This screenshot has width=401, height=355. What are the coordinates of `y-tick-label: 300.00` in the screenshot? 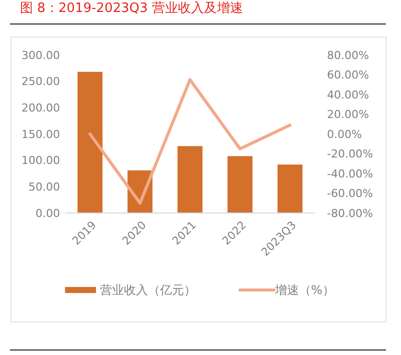 It's located at (41, 55).